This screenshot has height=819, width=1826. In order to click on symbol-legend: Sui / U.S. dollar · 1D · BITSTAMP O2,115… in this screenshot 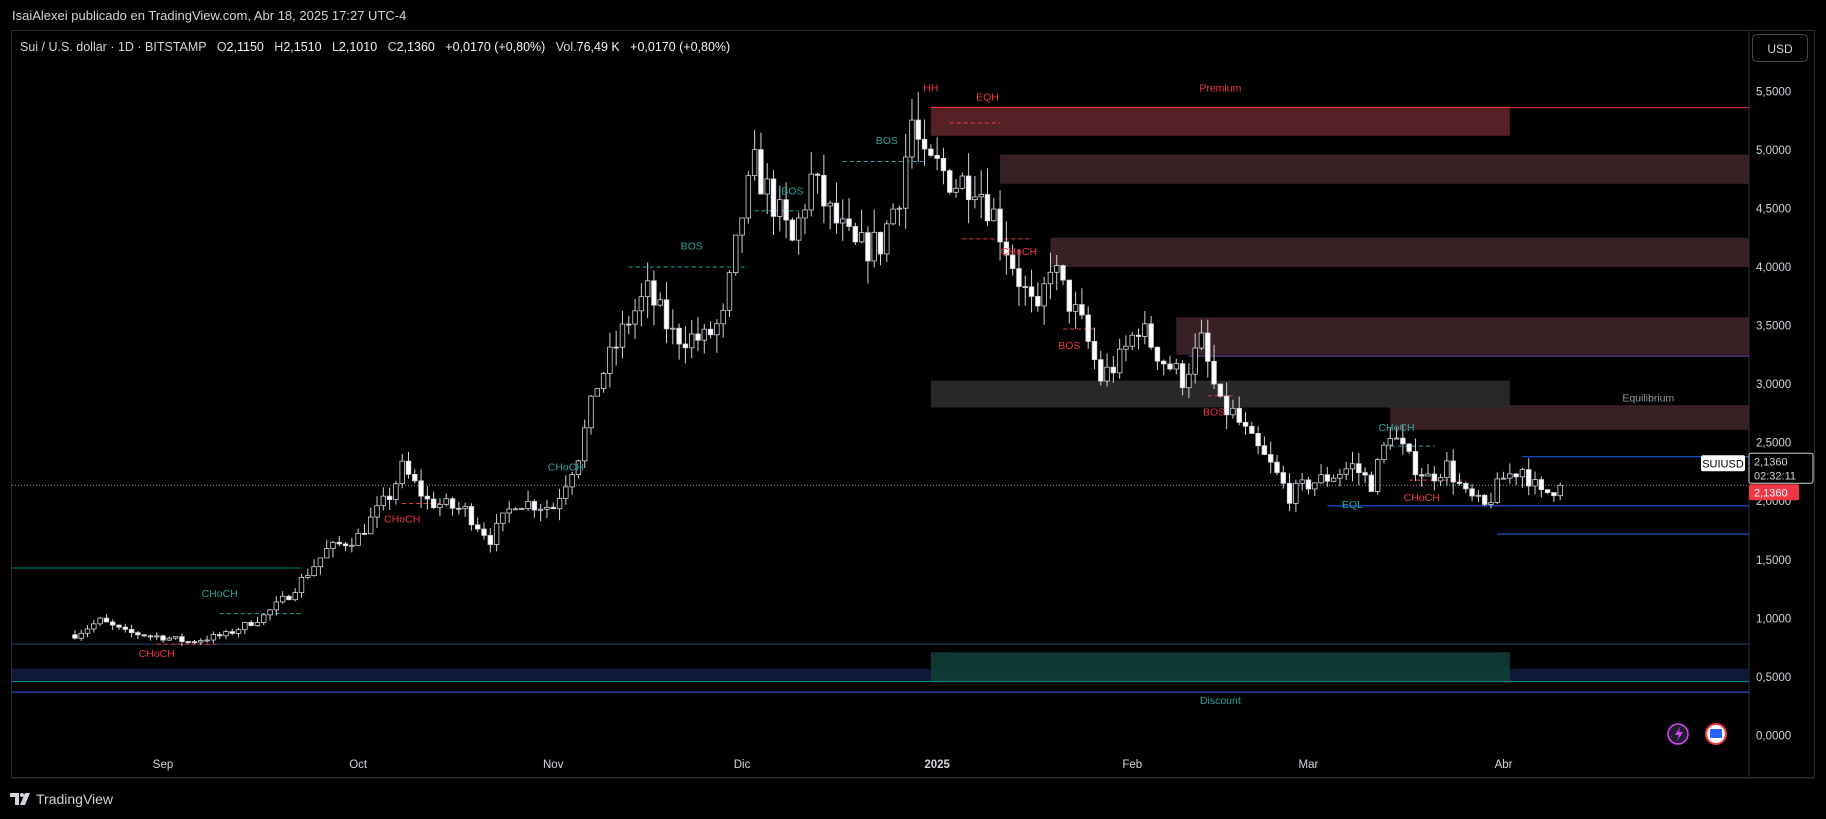, I will do `click(375, 47)`.